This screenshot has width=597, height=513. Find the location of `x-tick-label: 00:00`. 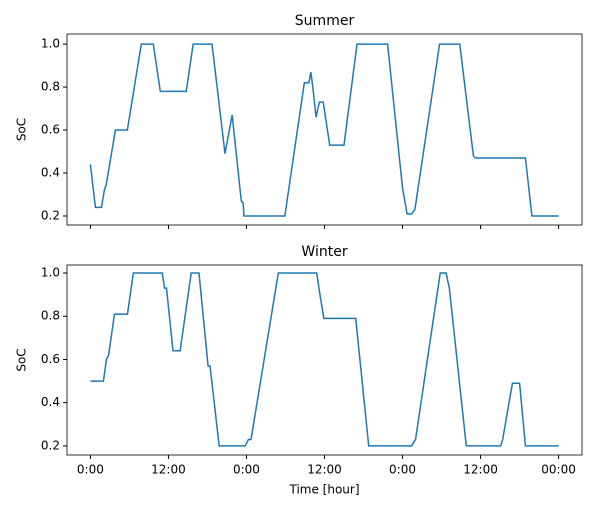

x-tick-label: 00:00 is located at coordinates (558, 470).